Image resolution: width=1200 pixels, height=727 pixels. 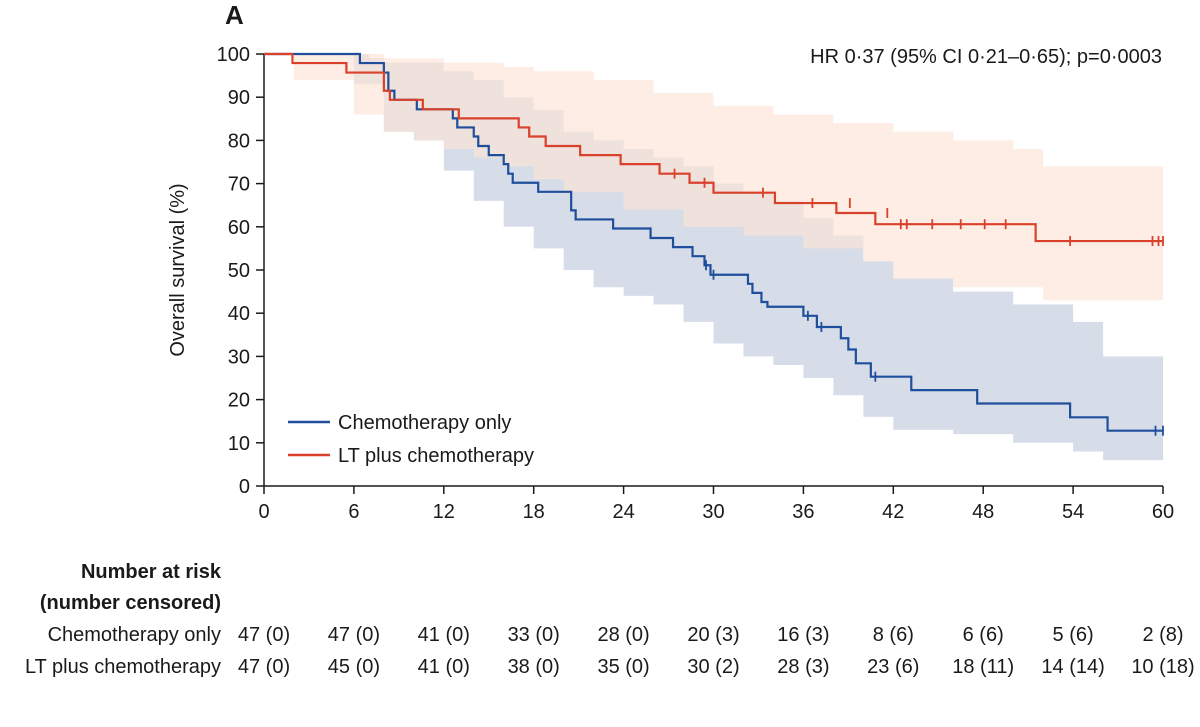 I want to click on x-tick-label-48: 48, so click(x=983, y=512).